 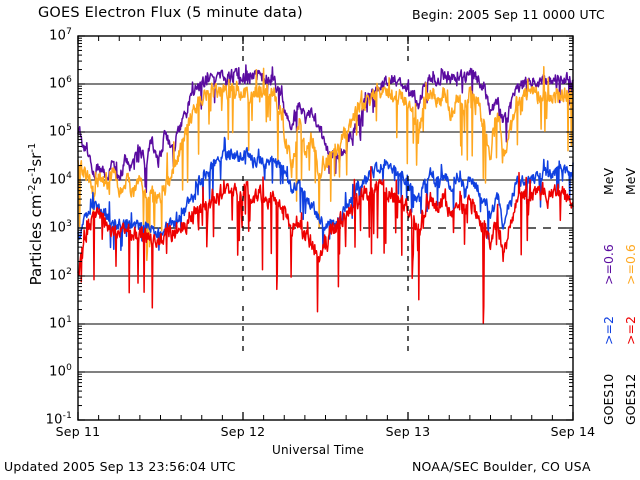 I want to click on credit-text: NOAA/SEC Boulder, CO USA, so click(x=501, y=466).